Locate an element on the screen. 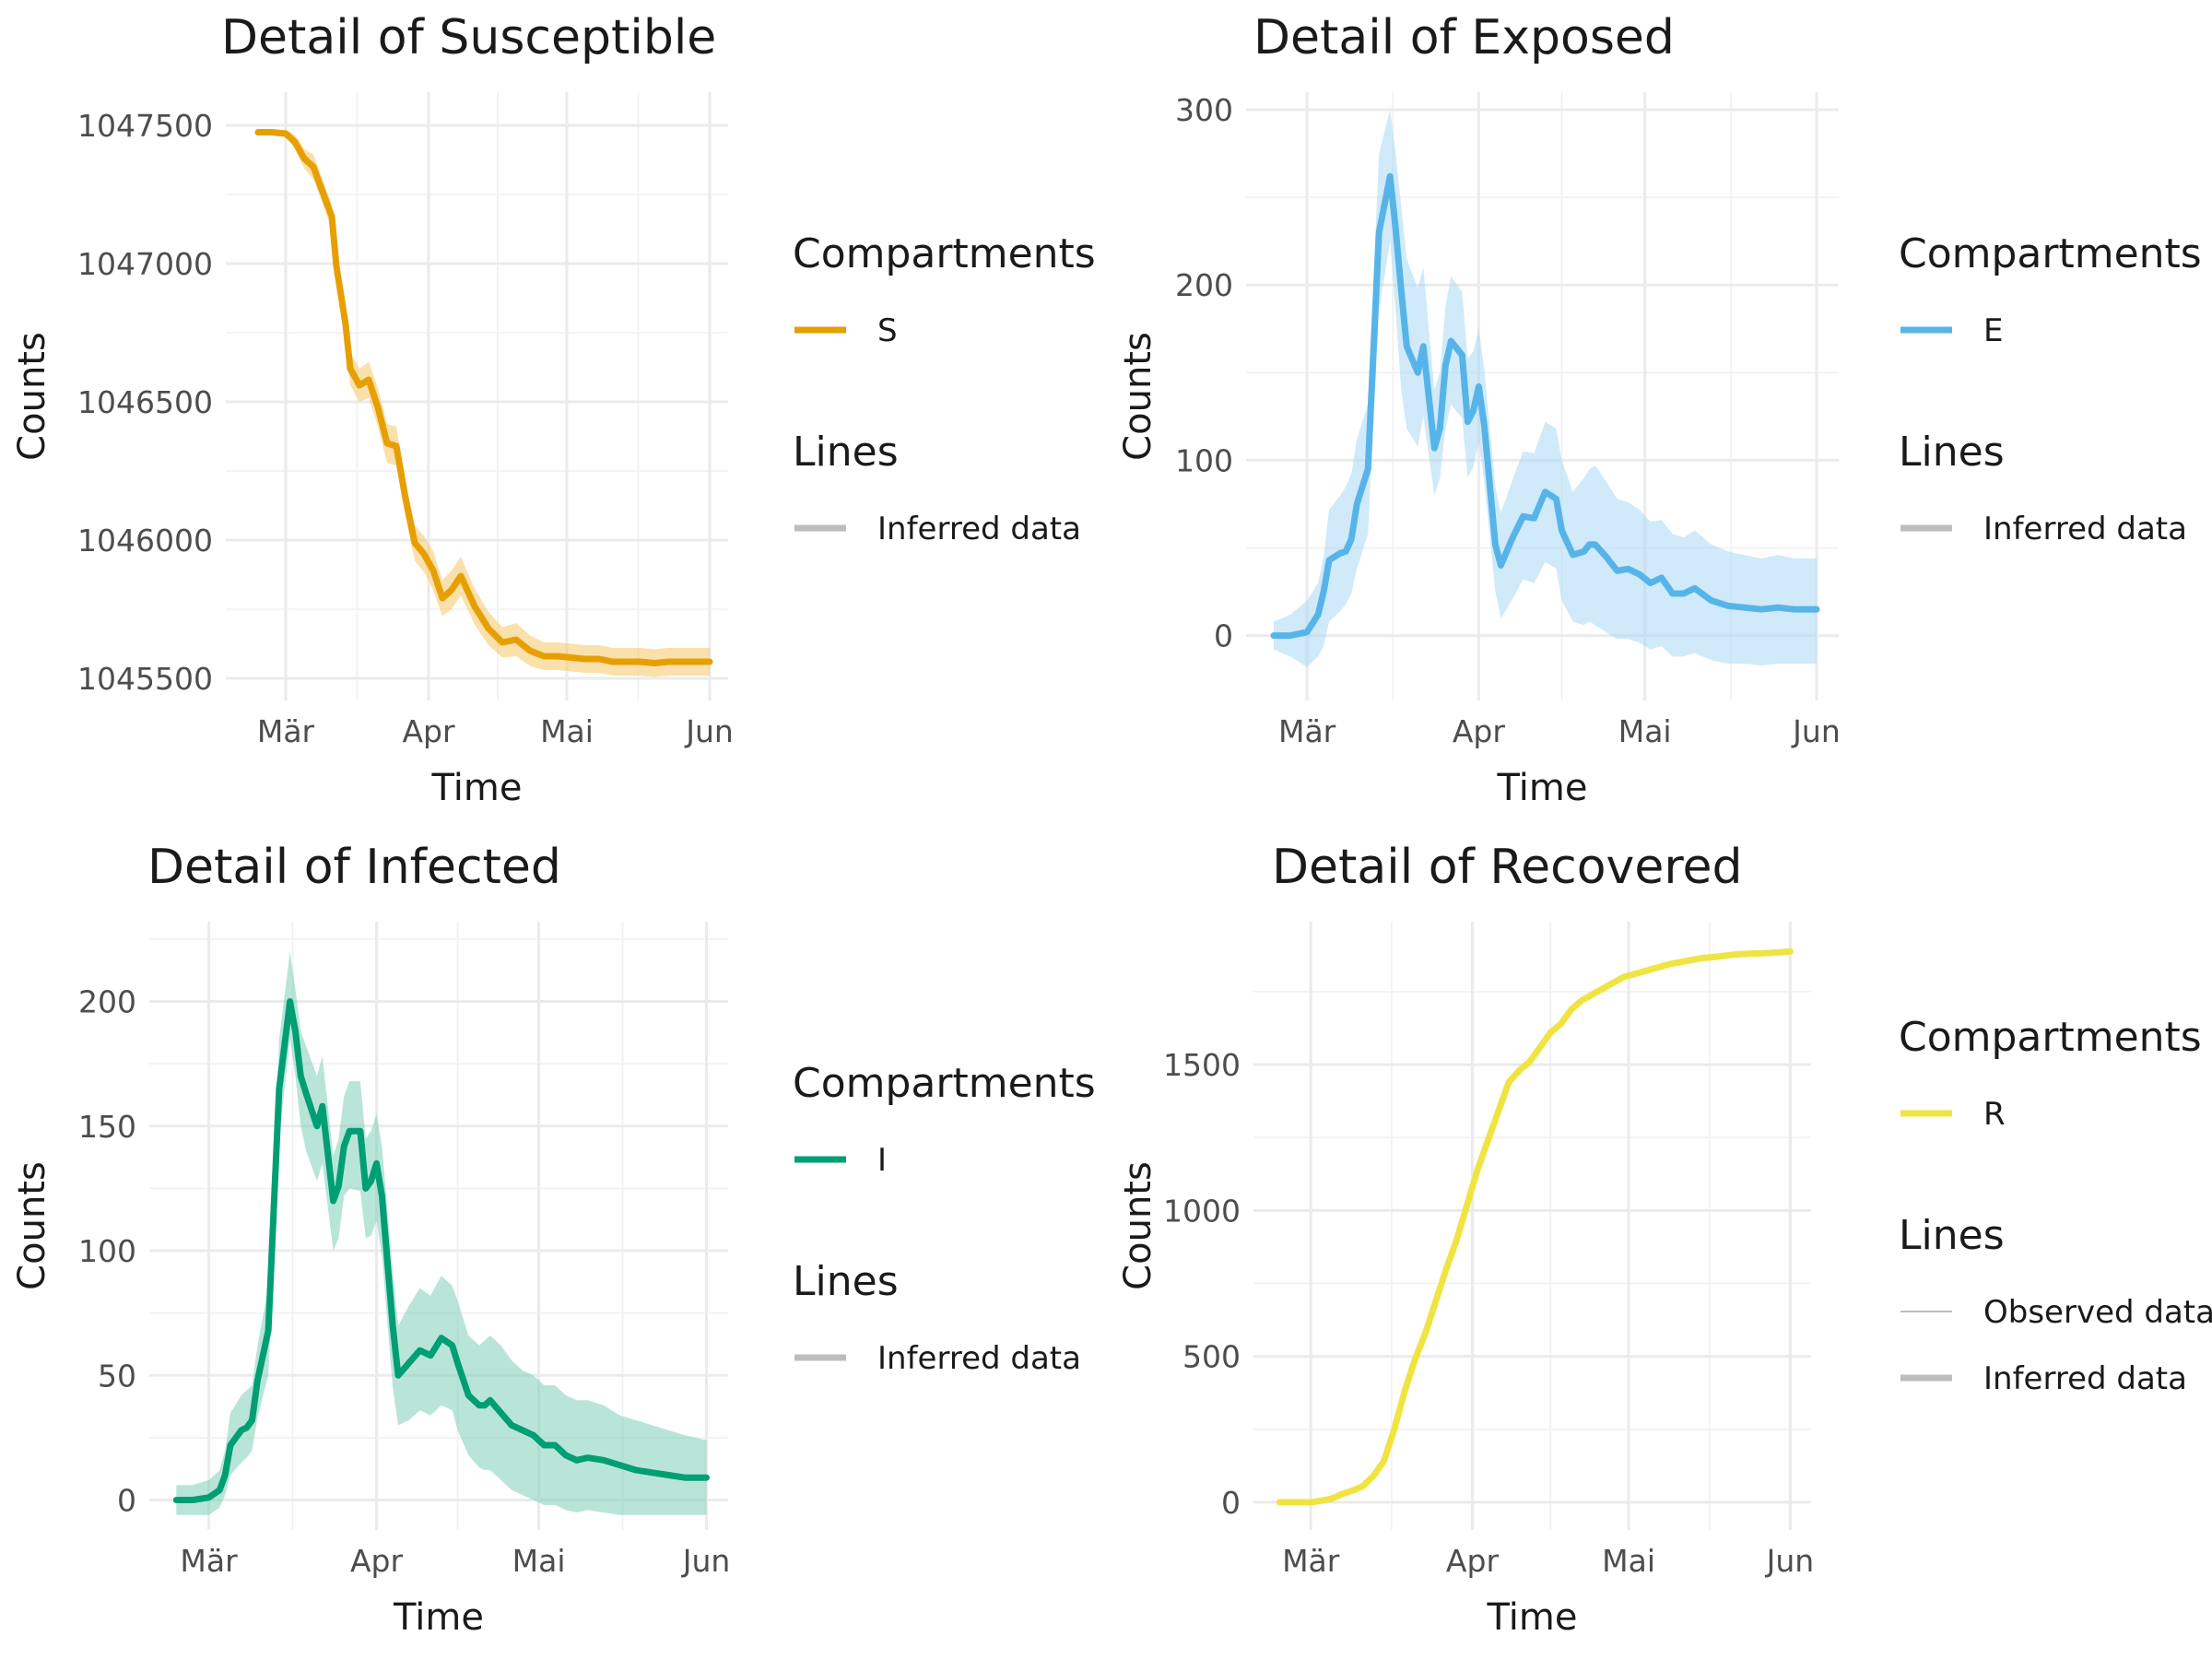 This screenshot has height=1659, width=2212. y-tick-label: 500 is located at coordinates (1211, 1357).